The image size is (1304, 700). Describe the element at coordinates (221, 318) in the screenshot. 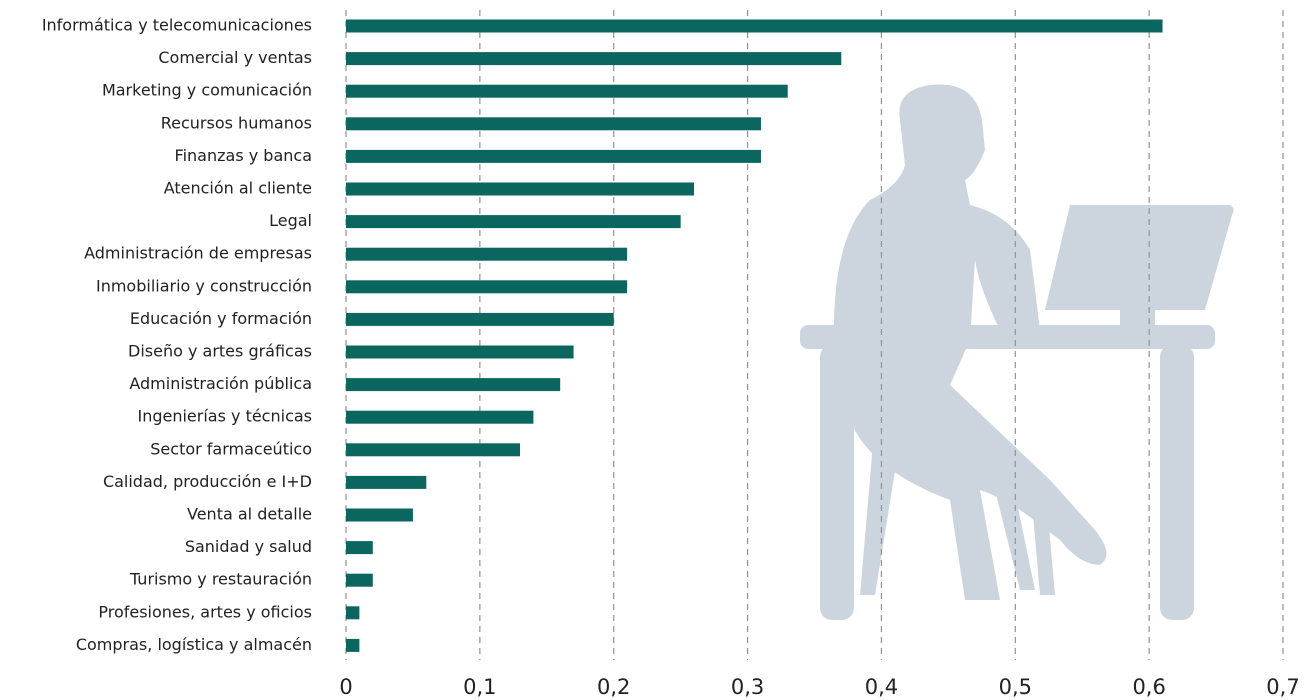

I see `y-tick-label: Educación y formación` at that location.